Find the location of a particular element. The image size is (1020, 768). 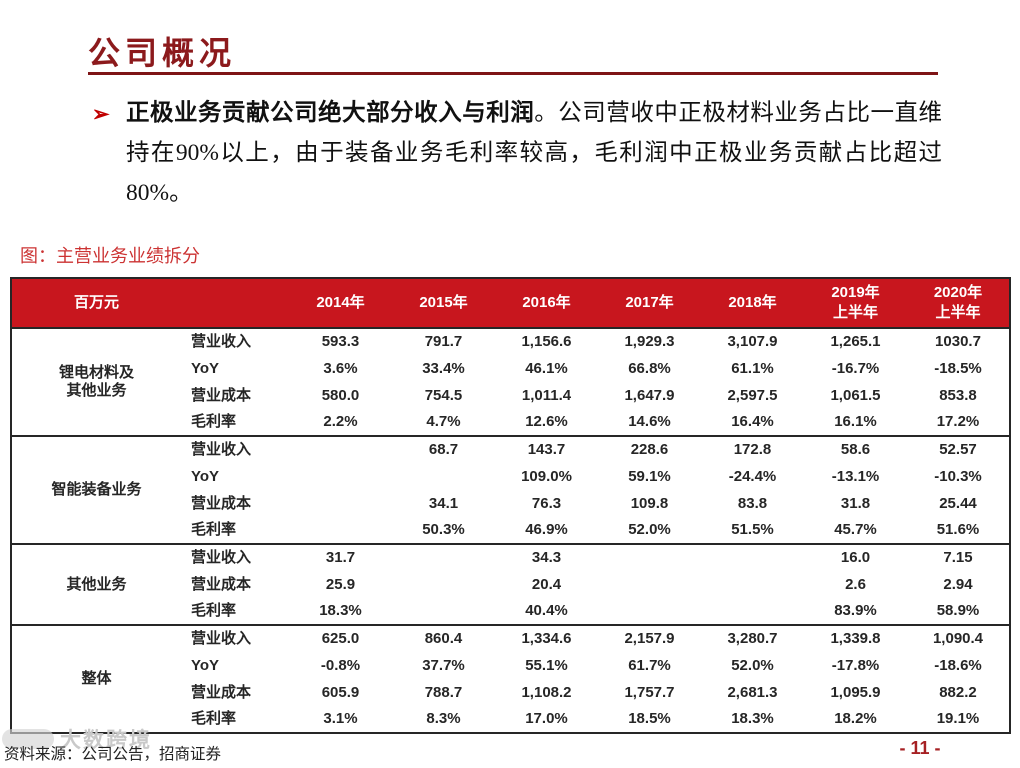

table-cell-value: 25.44 is located at coordinates (958, 503).